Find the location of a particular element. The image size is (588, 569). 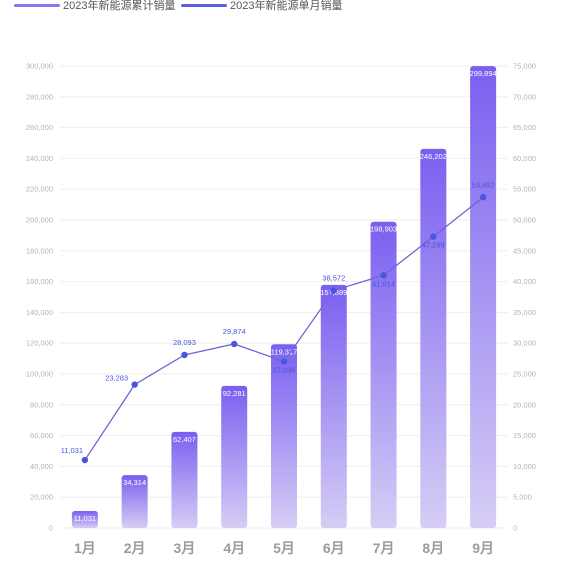

y-right-tick-label: 40,000 is located at coordinates (524, 281).